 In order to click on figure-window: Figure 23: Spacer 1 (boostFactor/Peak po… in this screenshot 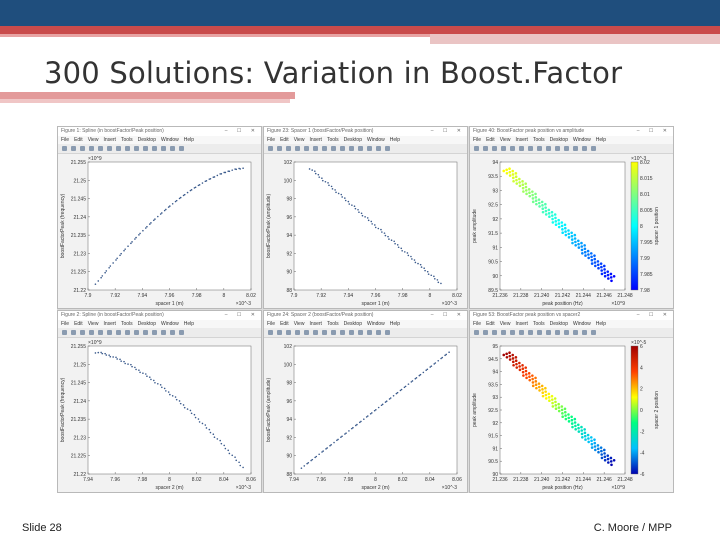, I will do `click(365, 217)`.